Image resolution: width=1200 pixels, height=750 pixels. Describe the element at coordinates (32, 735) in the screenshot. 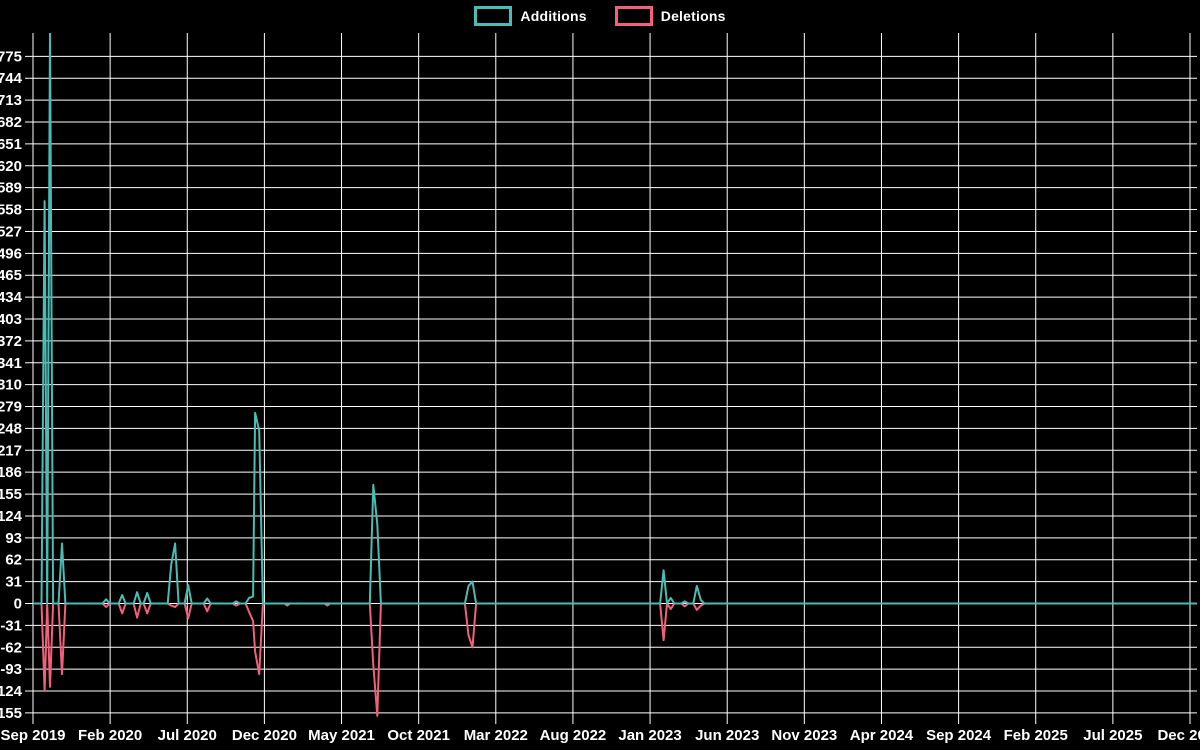

I see `svg-text: Sep 2019` at that location.